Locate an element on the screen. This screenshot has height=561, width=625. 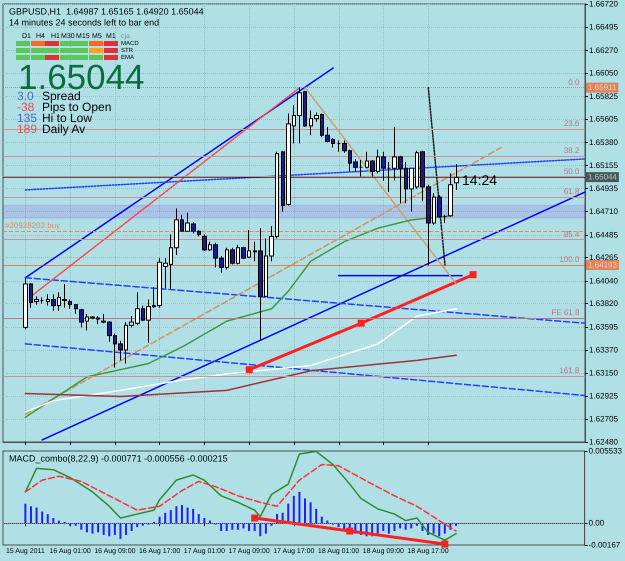
annotation: 161.8 is located at coordinates (569, 370).